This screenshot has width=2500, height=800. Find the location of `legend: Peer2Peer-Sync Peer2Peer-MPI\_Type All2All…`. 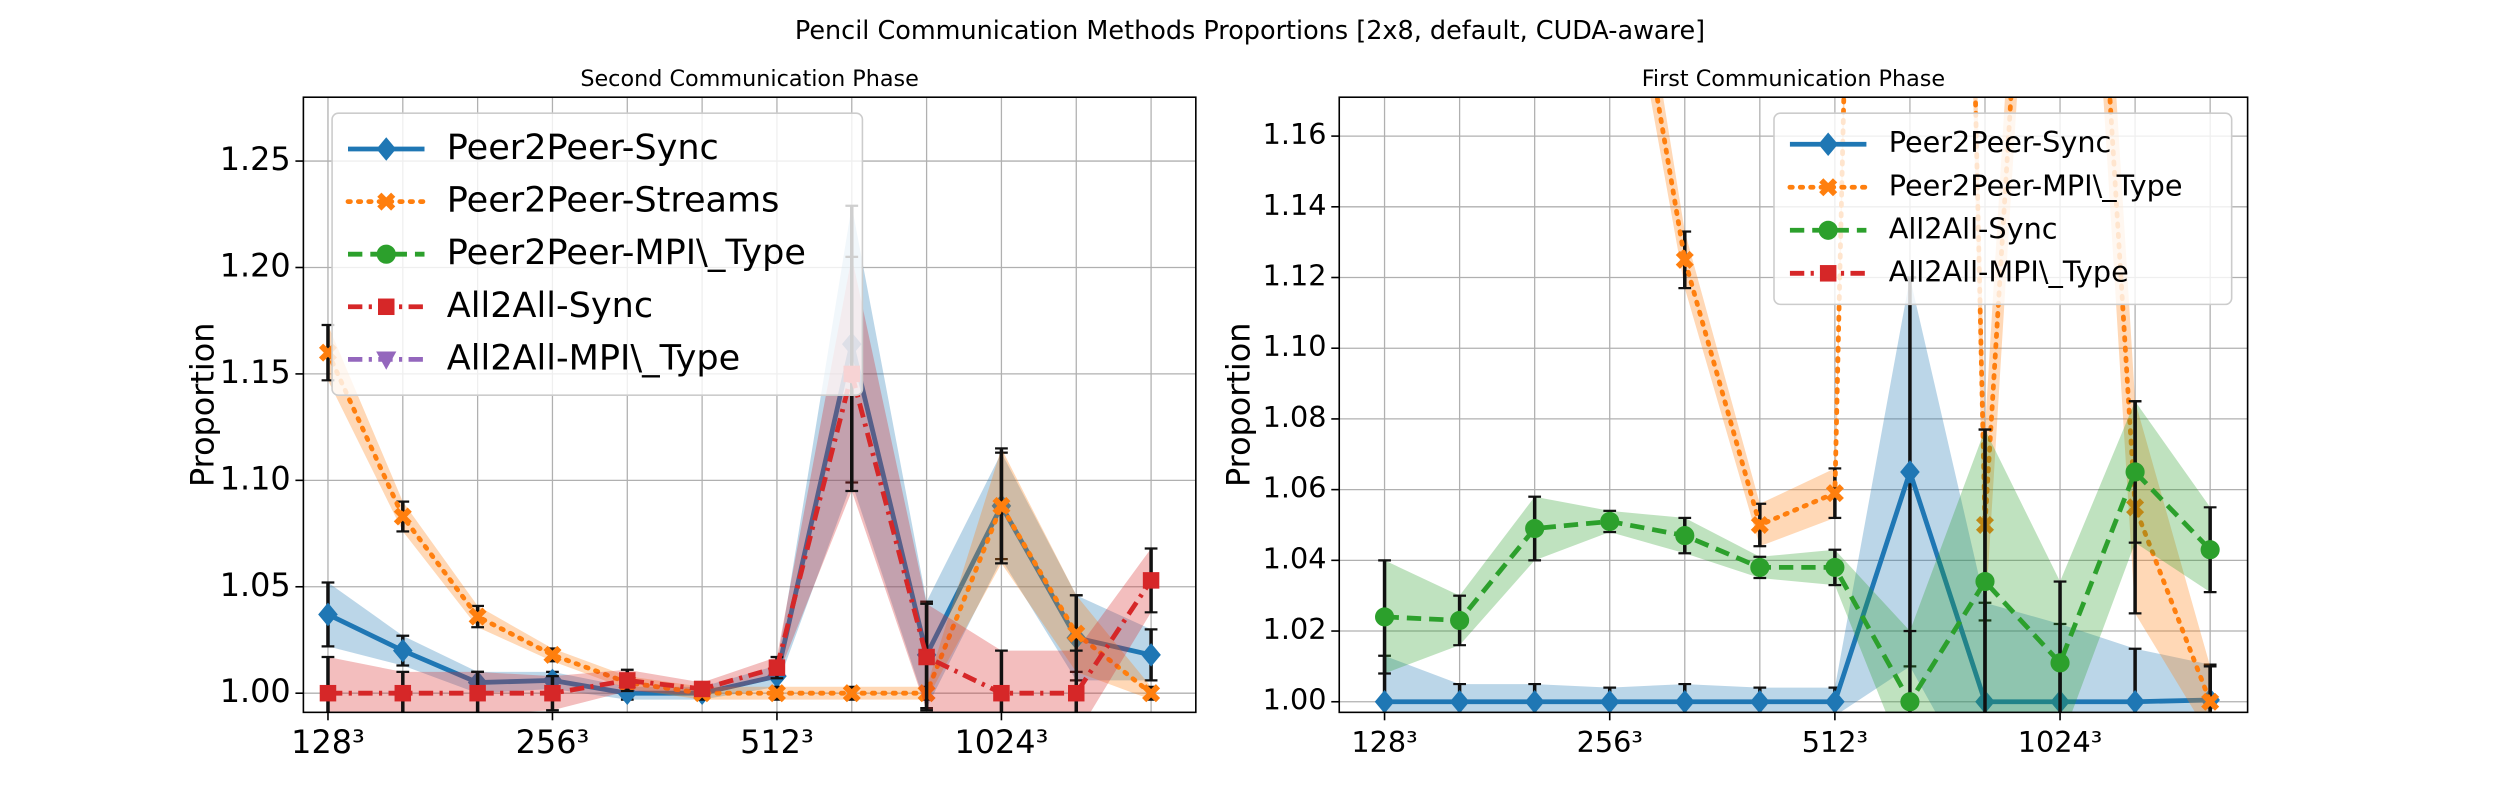

legend: Peer2Peer-Sync Peer2Peer-MPI\_Type All2All… is located at coordinates (2003, 209).